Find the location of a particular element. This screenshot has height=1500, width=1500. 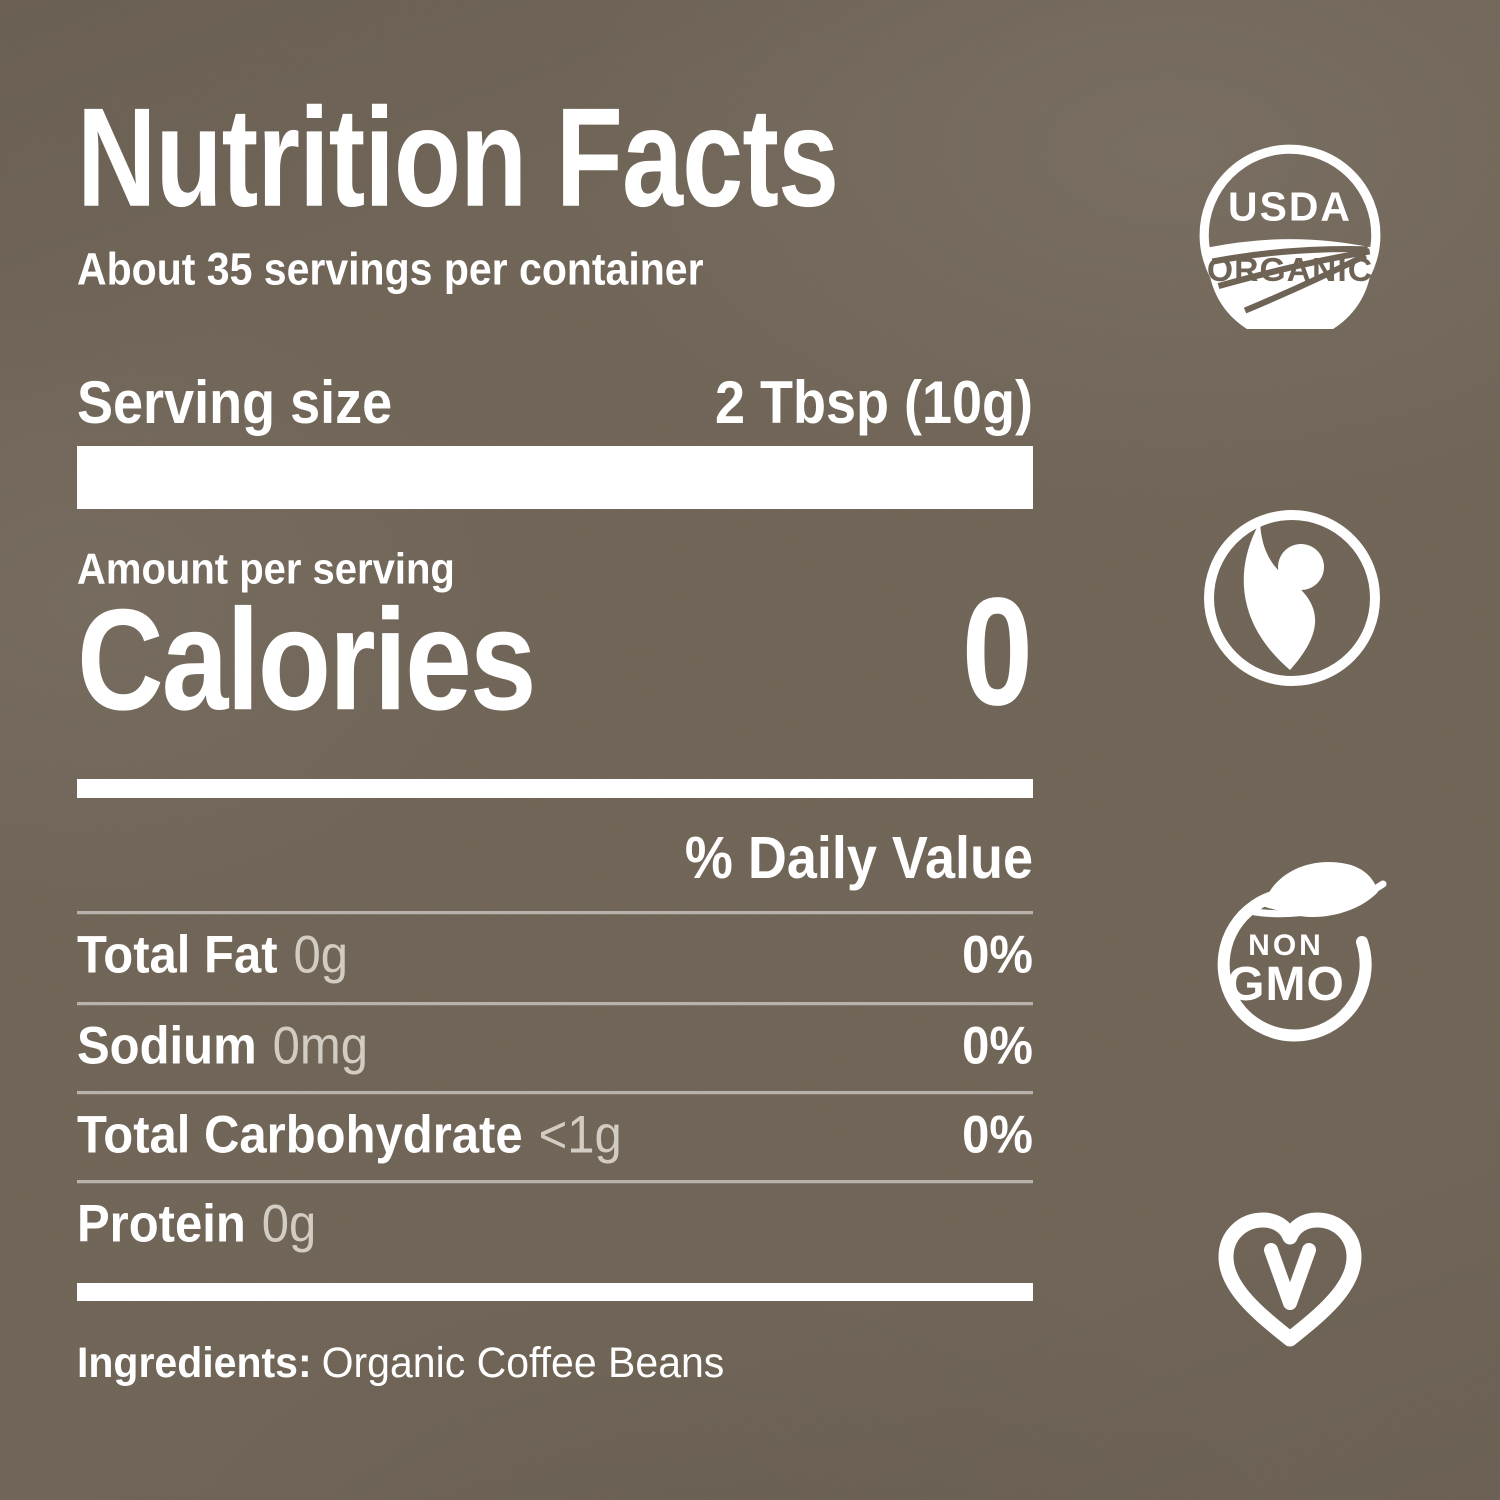

calories-value: 0 is located at coordinates (997, 652).